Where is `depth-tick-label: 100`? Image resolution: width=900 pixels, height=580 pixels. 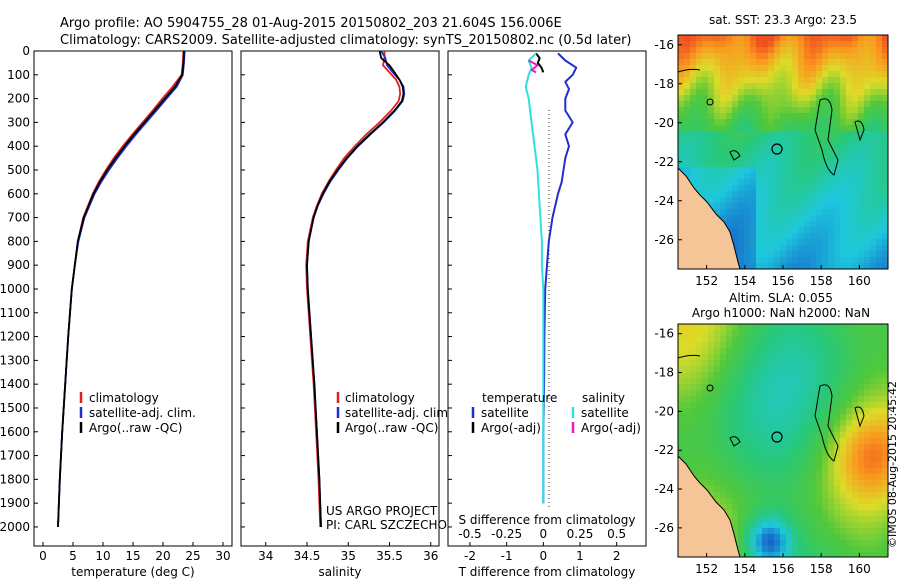
depth-tick-label: 100 is located at coordinates (18, 75).